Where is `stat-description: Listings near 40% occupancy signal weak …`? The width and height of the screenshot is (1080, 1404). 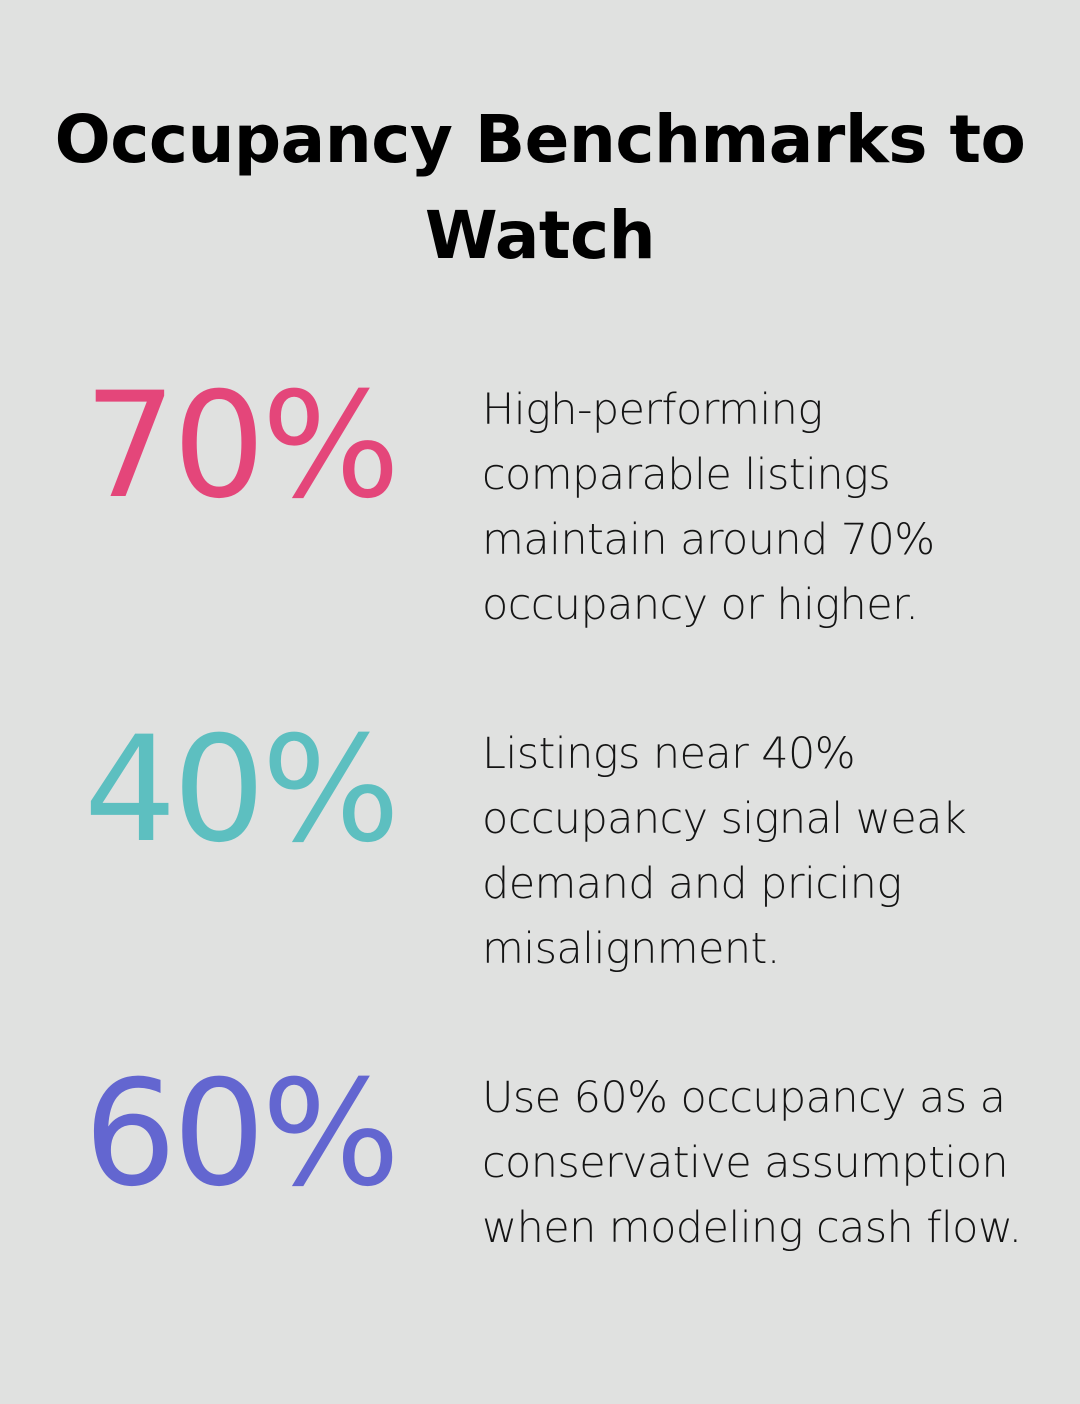 stat-description: Listings near 40% occupancy signal weak … is located at coordinates (724, 851).